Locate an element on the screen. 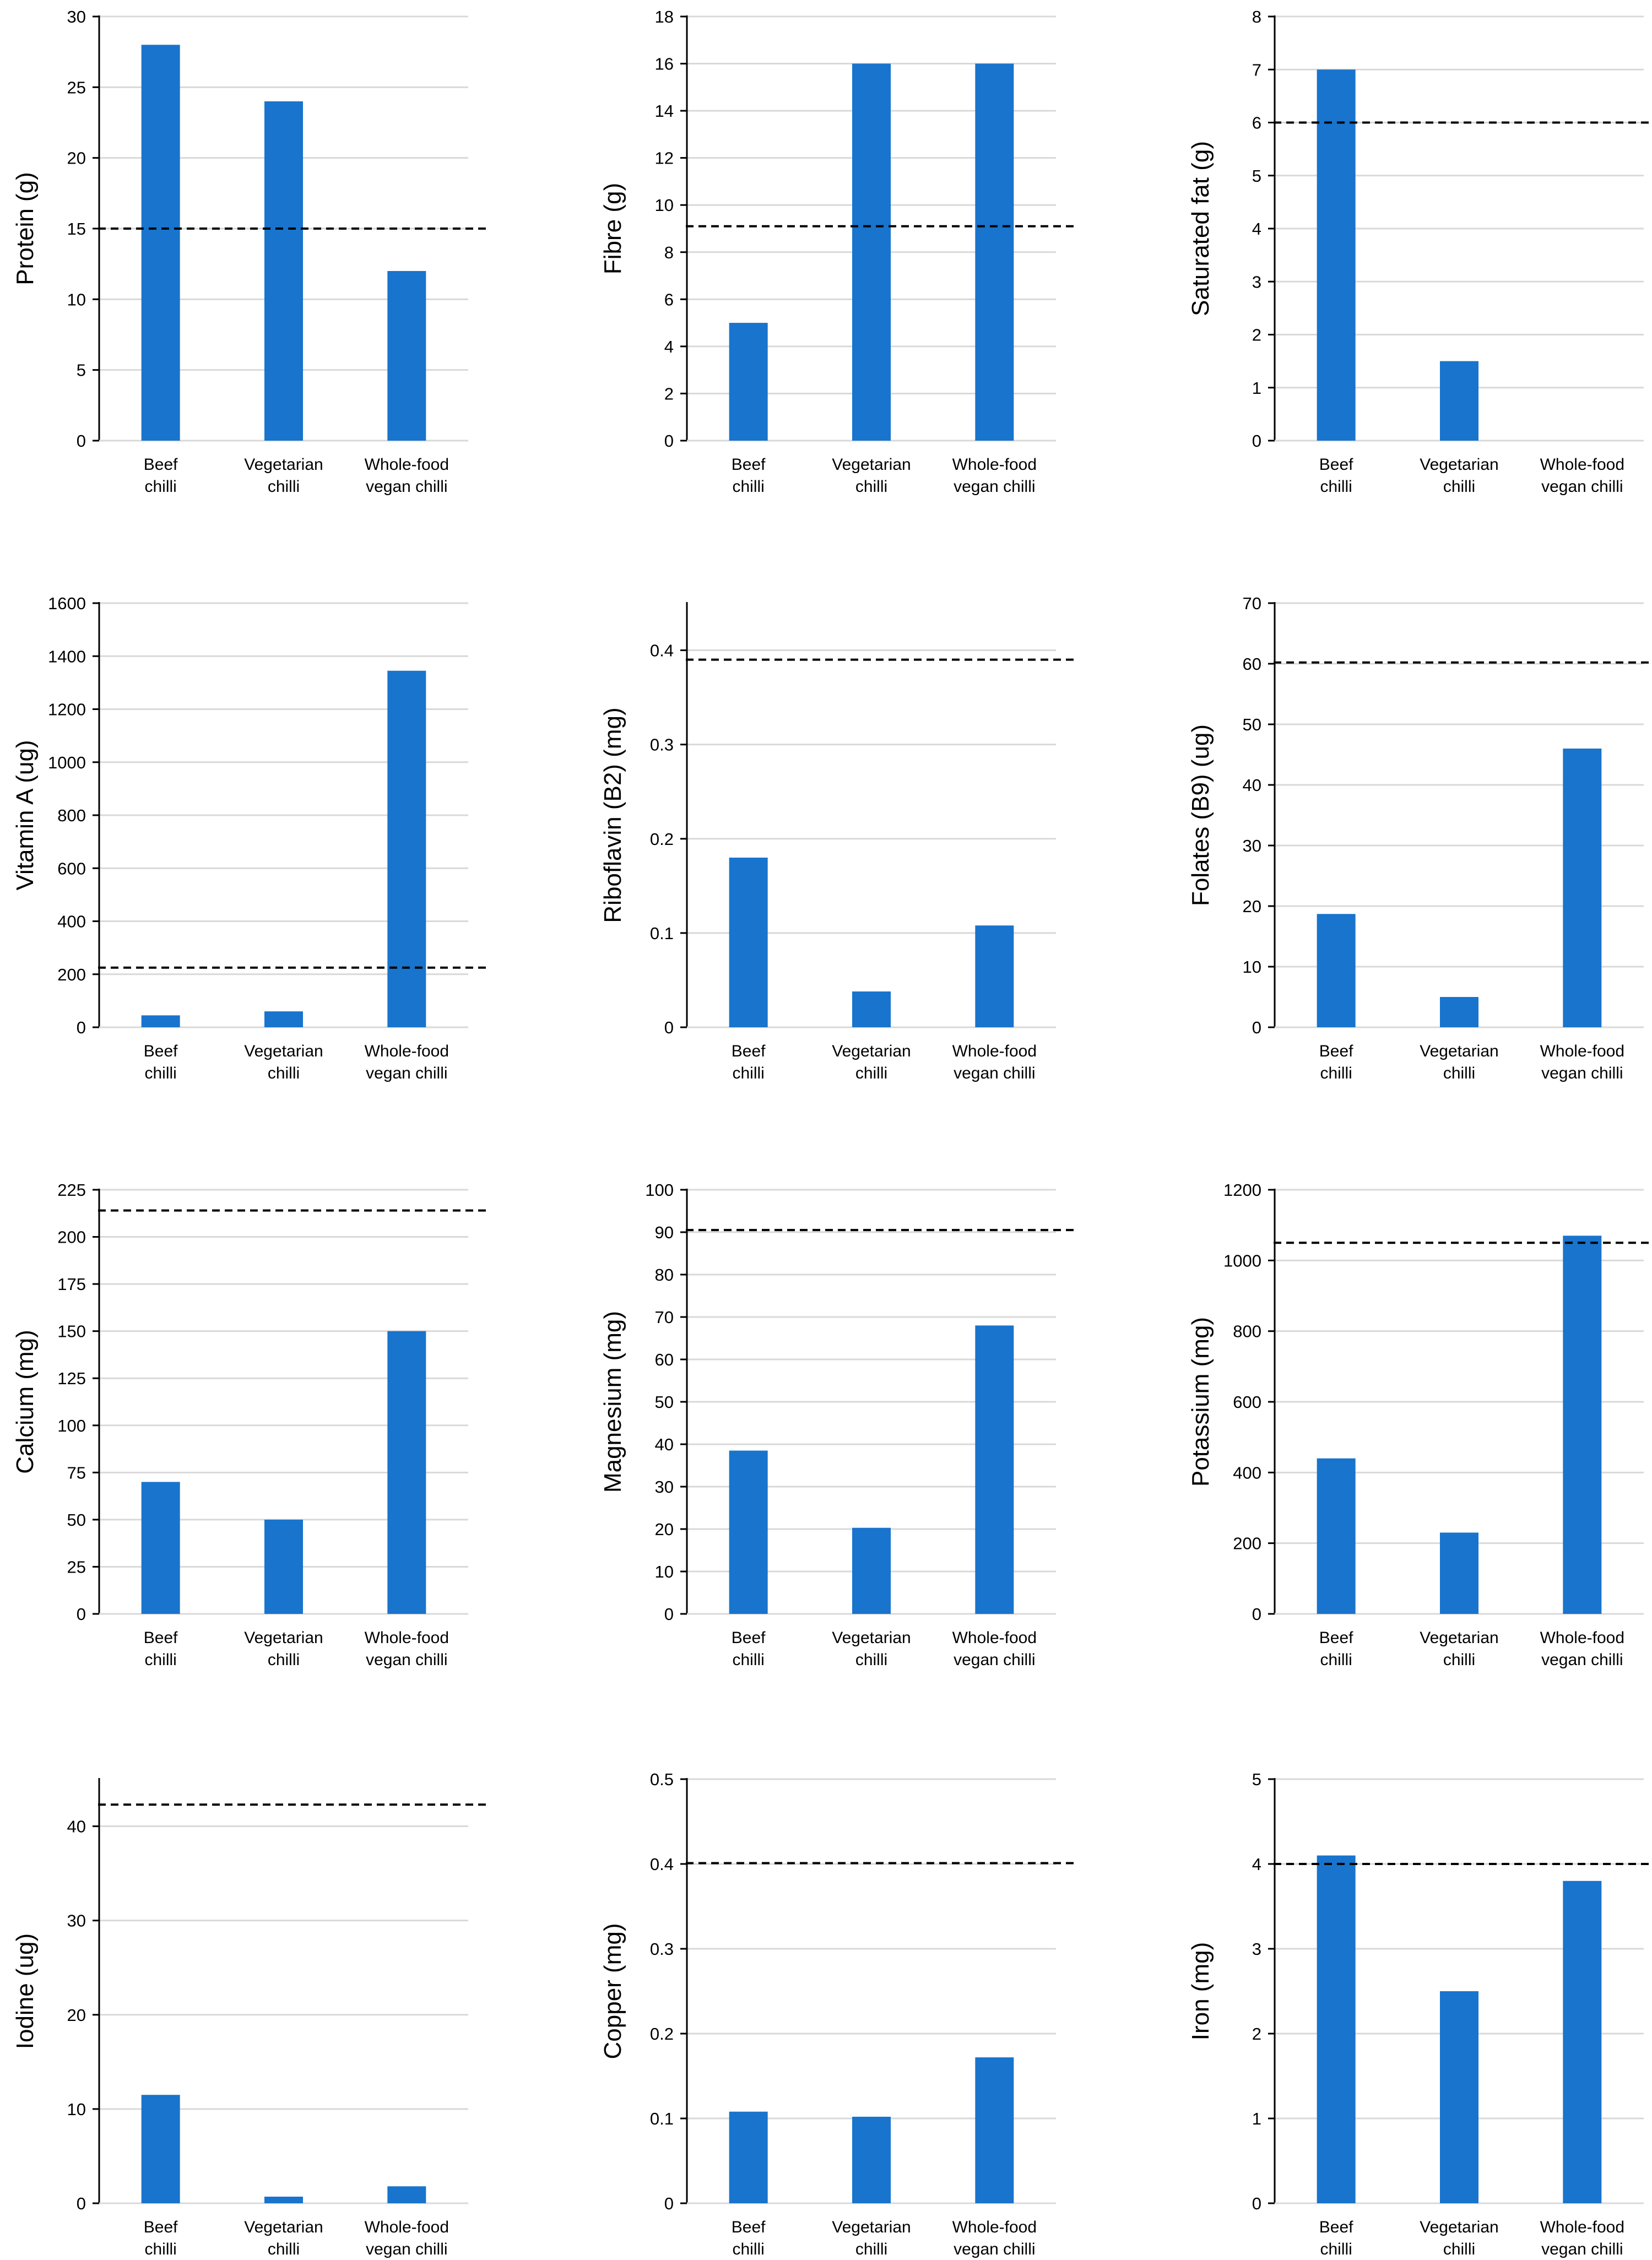 This screenshot has width=1652, height=2260. y-axis-title: Iron (mg) is located at coordinates (1200, 1991).